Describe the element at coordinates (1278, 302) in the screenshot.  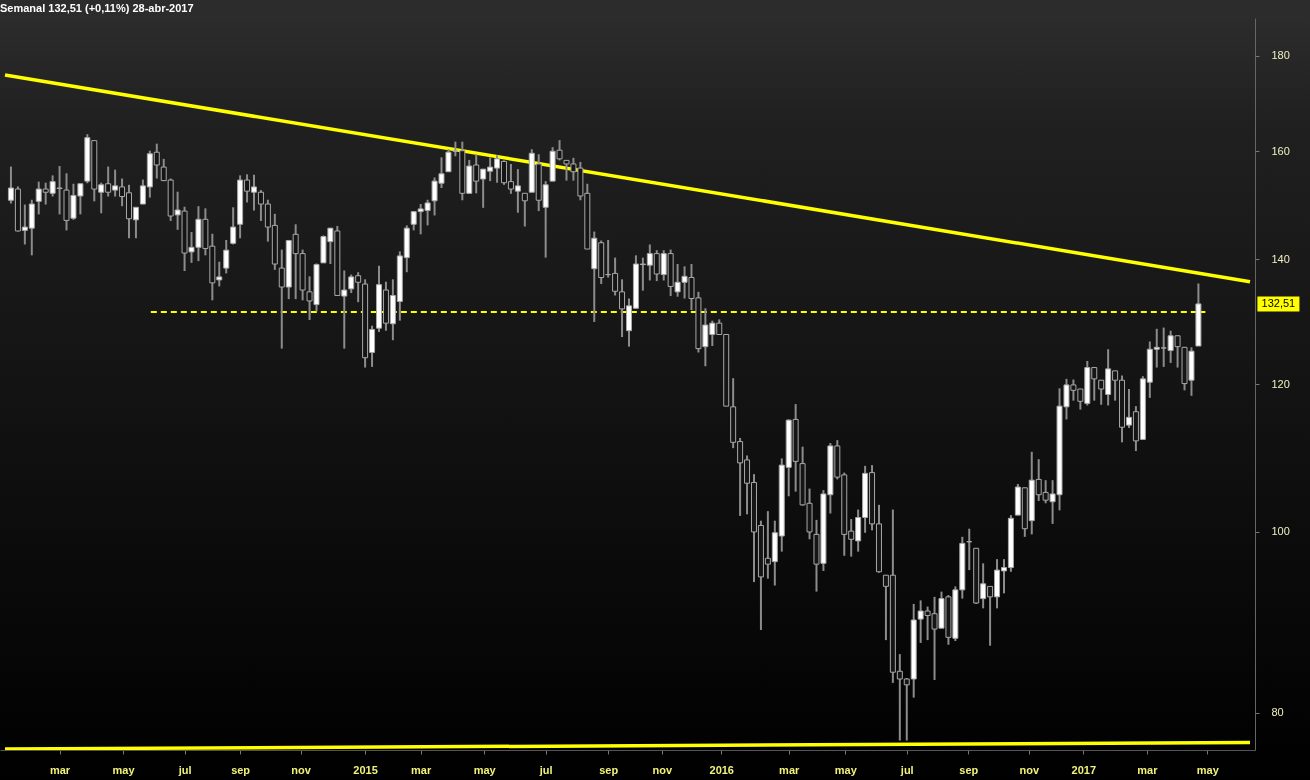
I see `text: 132,51` at that location.